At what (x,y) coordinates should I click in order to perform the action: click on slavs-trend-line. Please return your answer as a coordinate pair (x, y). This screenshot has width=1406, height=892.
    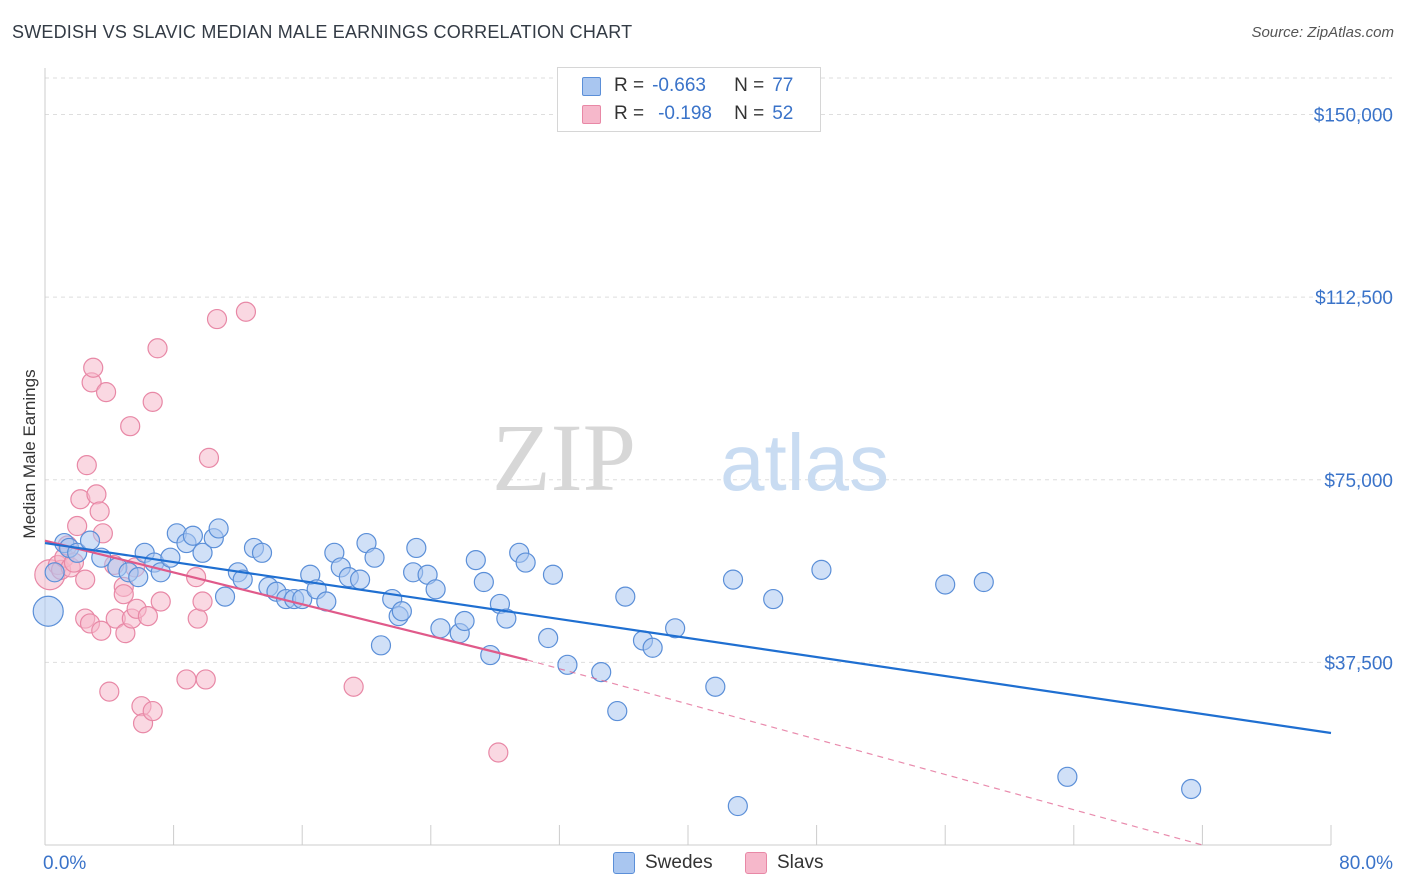
    Looking at the image, I should click on (286, 600).